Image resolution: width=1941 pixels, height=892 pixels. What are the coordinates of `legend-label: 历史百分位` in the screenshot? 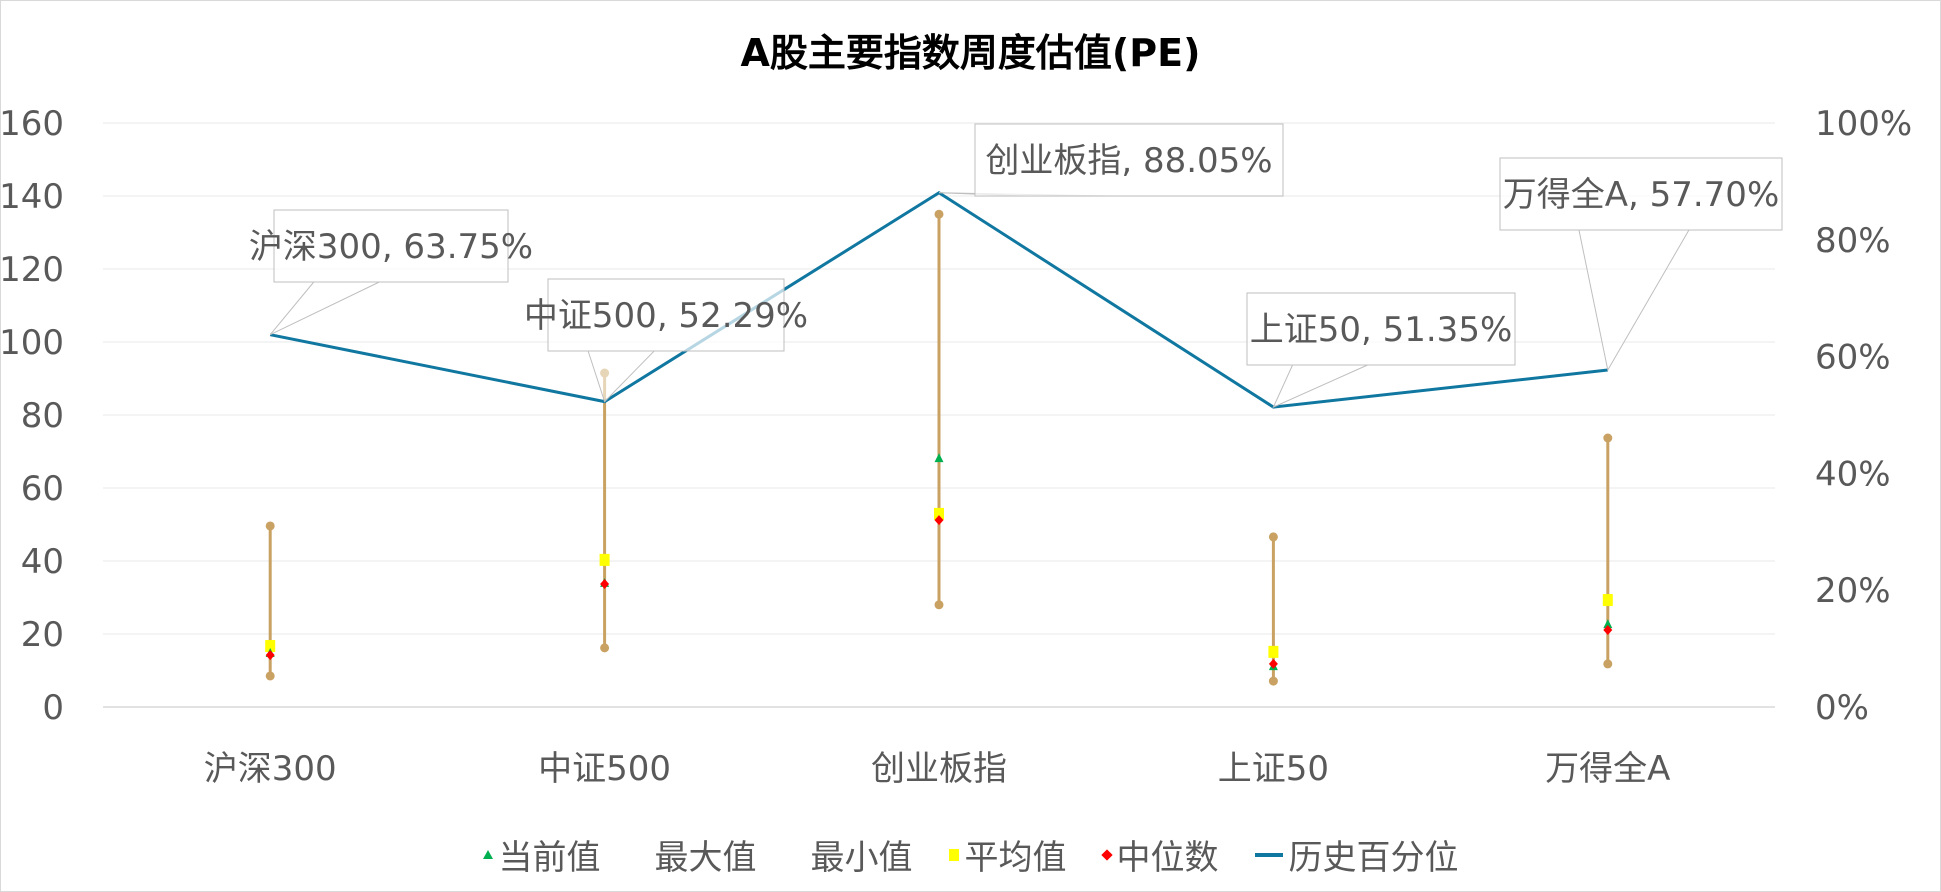 It's located at (1373, 858).